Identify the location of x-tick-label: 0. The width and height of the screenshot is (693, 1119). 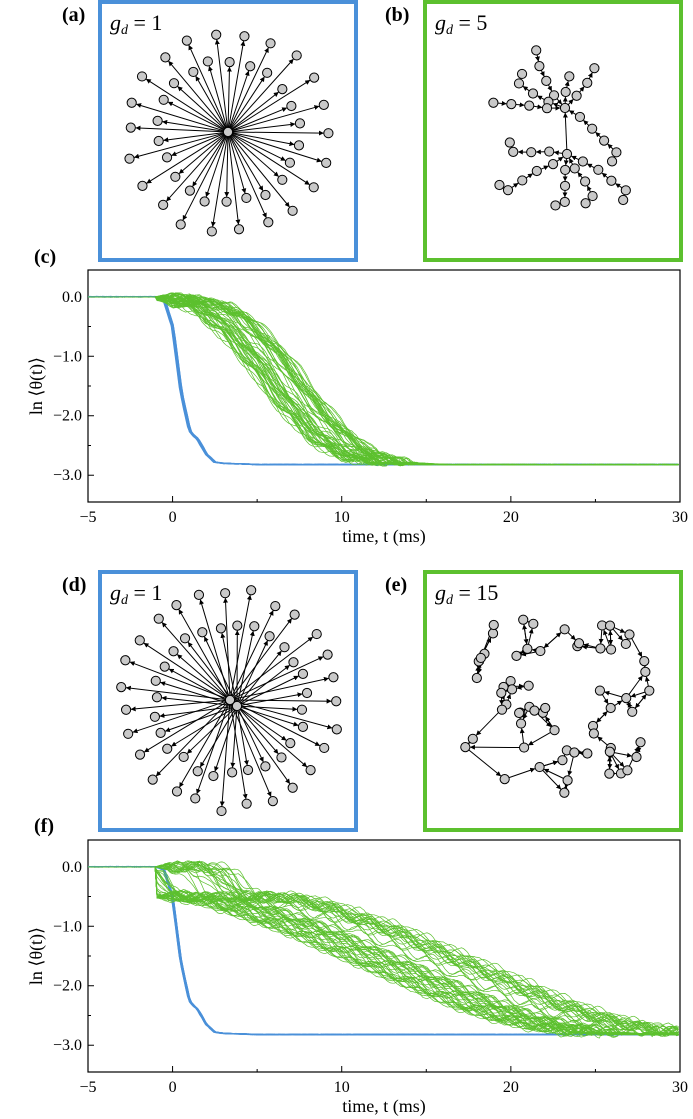
(173, 517).